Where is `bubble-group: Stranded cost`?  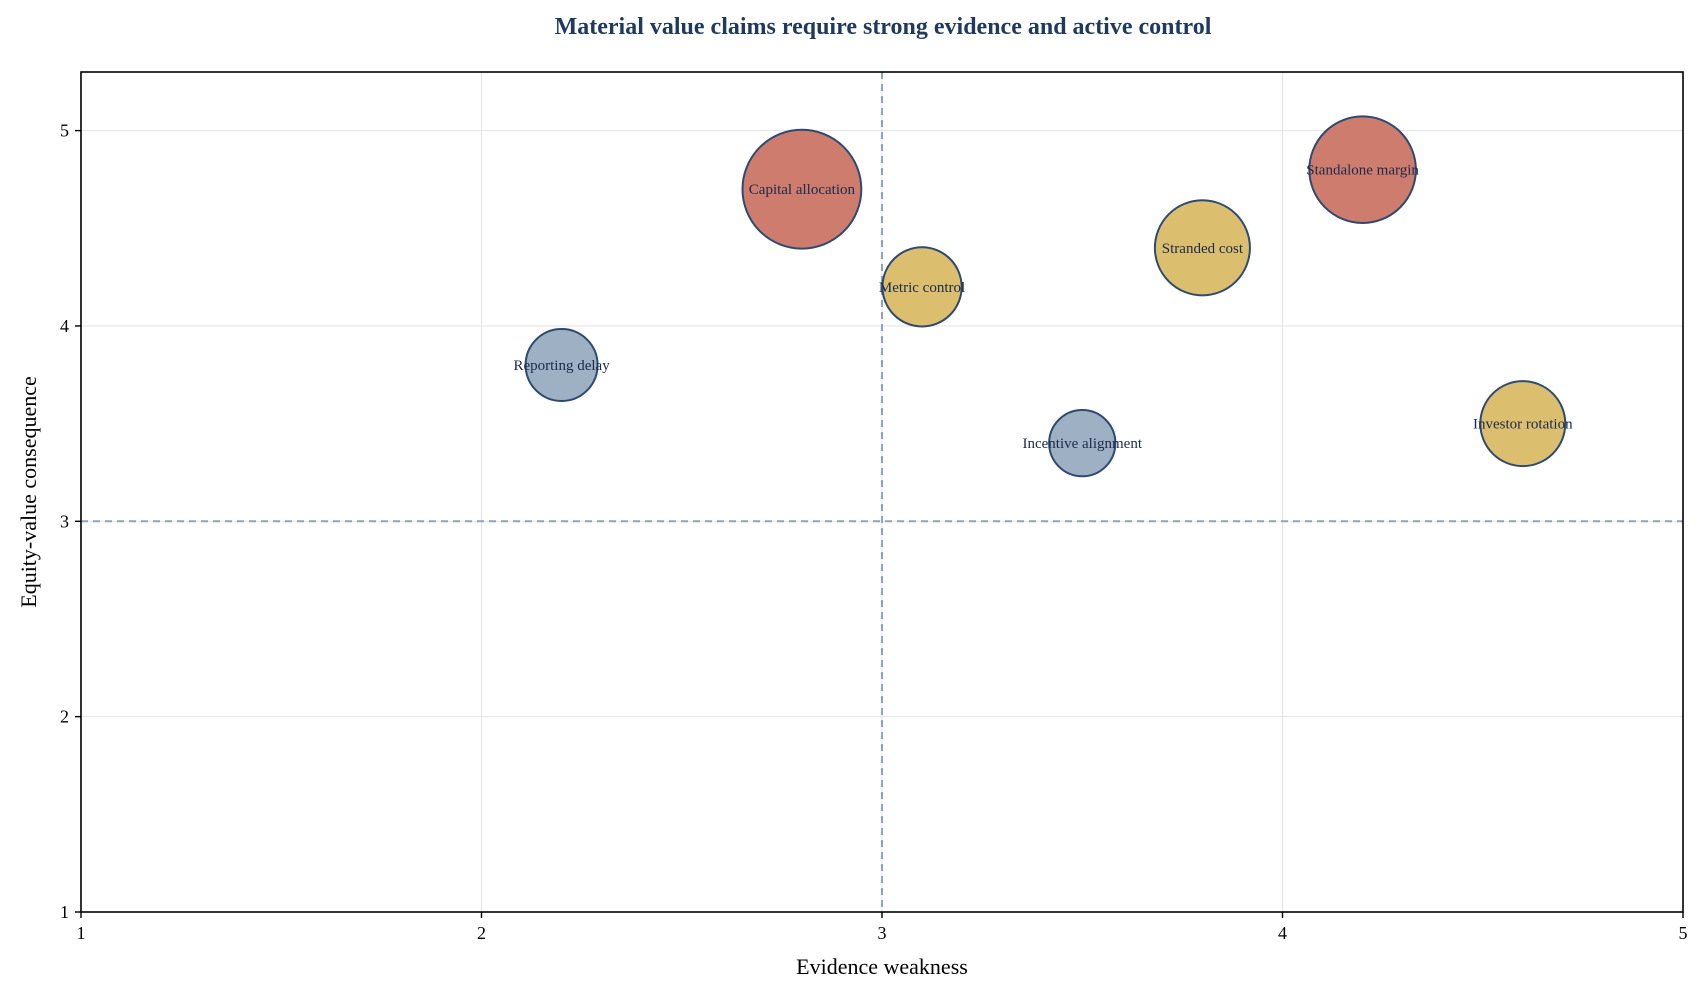
bubble-group: Stranded cost is located at coordinates (1202, 248).